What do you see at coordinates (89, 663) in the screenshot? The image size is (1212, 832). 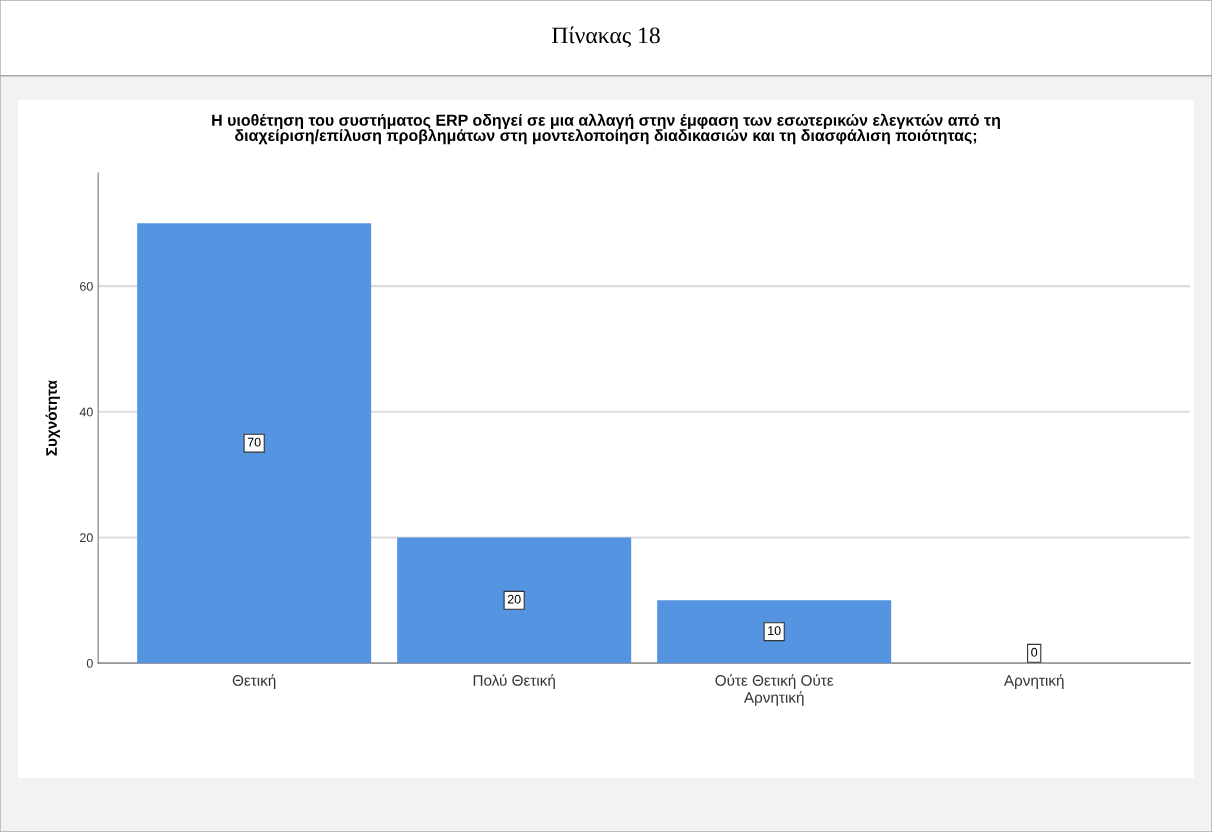 I see `y-tick-label: 0` at bounding box center [89, 663].